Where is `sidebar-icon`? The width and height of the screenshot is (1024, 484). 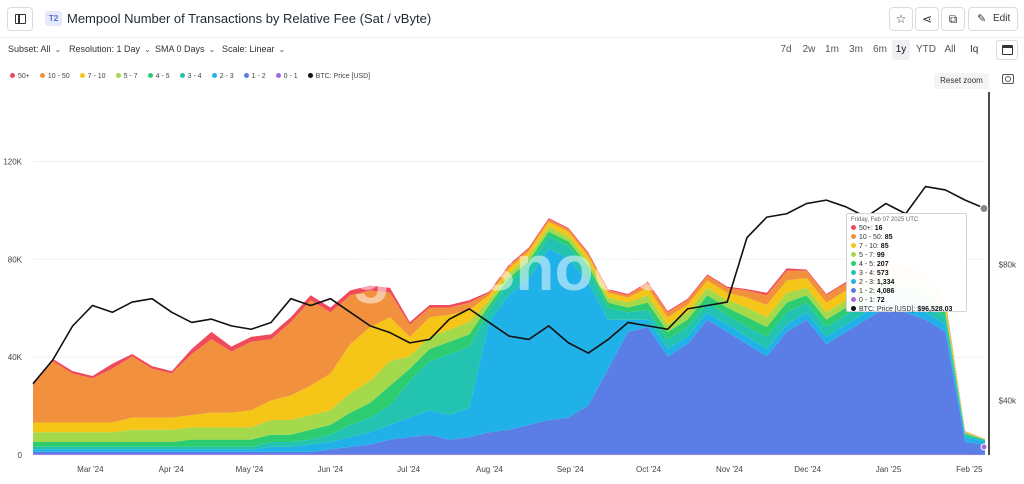
sidebar-icon is located at coordinates (20, 19).